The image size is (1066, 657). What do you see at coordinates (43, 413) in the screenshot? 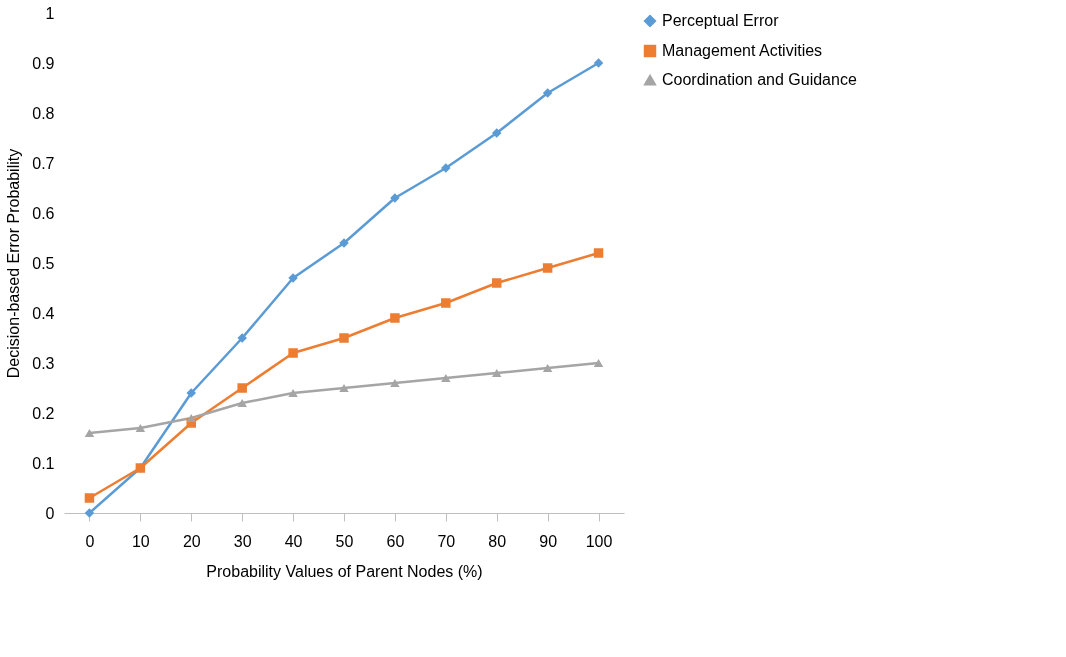
I see `y-tick-label: 0.2` at bounding box center [43, 413].